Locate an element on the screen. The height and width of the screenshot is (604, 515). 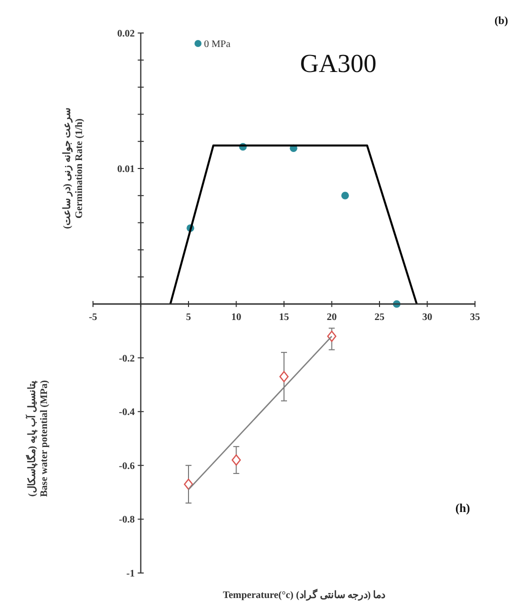
y-tick-label: -1 is located at coordinates (130, 574).